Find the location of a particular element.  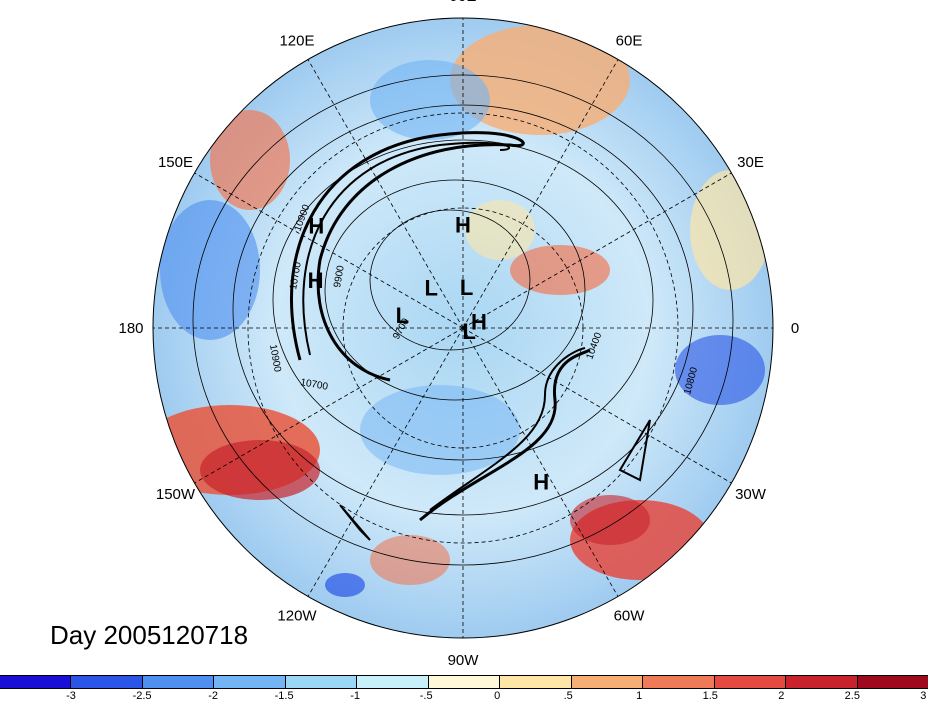

colorbar-tick-label: 2.5 is located at coordinates (852, 696).